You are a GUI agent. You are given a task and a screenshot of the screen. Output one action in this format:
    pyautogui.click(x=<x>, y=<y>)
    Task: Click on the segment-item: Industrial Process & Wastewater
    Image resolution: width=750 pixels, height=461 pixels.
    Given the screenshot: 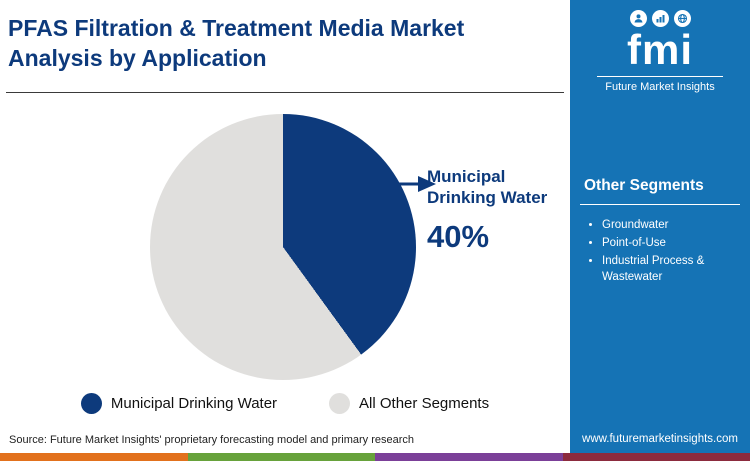 What is the action you would take?
    pyautogui.click(x=672, y=269)
    